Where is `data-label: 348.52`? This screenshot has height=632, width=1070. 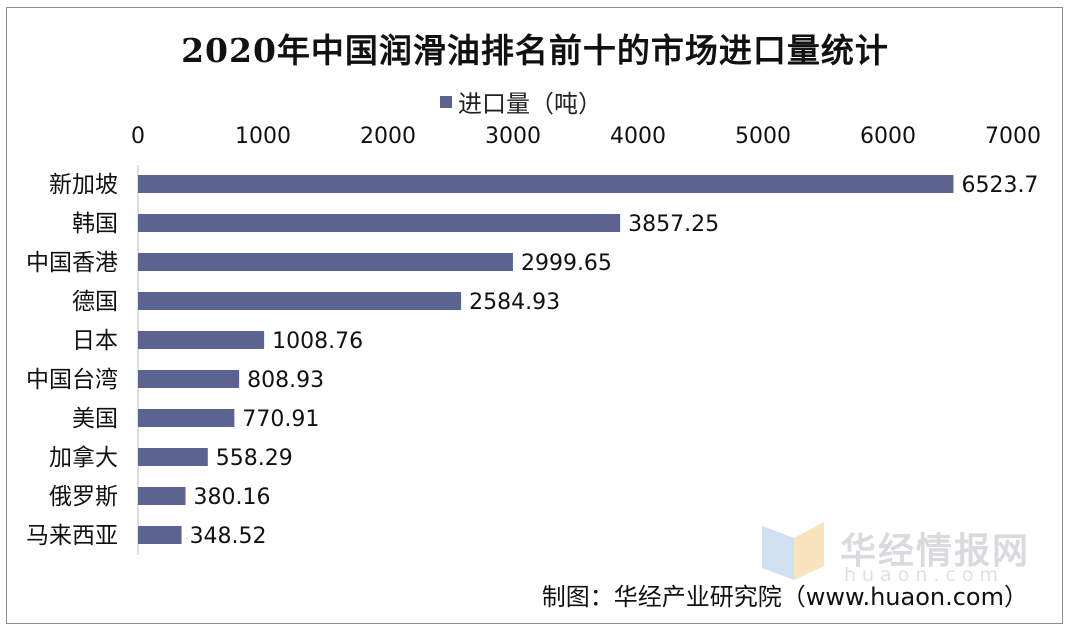
data-label: 348.52 is located at coordinates (228, 536).